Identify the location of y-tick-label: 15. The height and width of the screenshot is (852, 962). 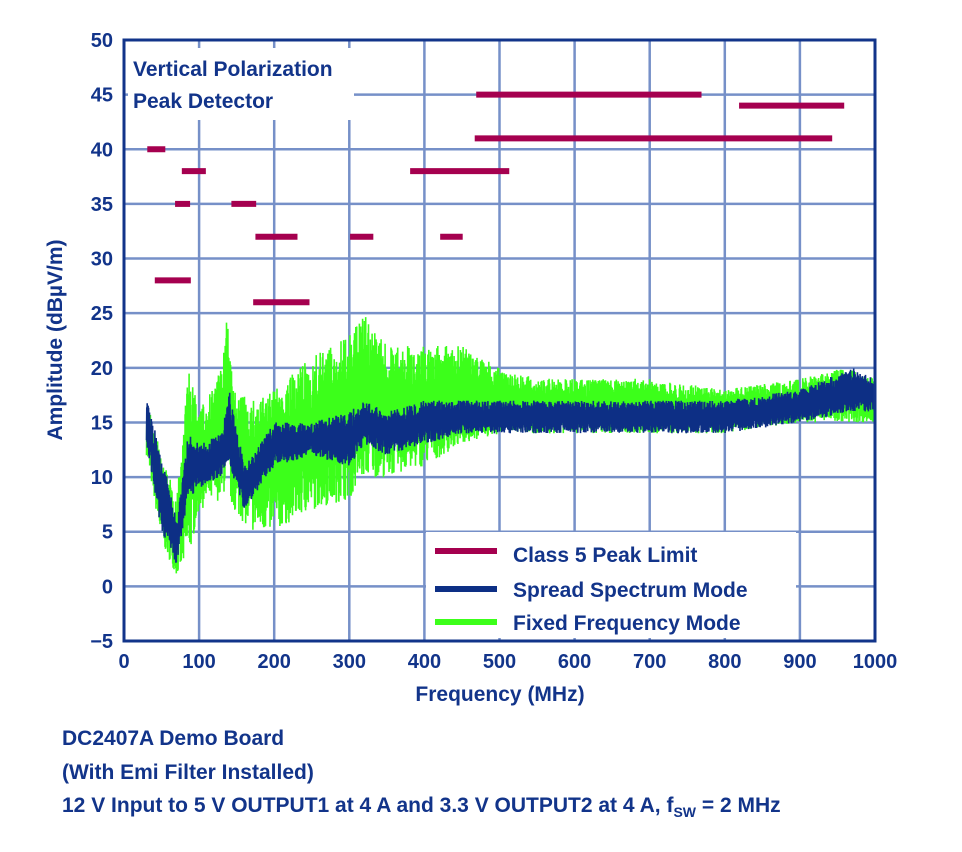
(102, 423).